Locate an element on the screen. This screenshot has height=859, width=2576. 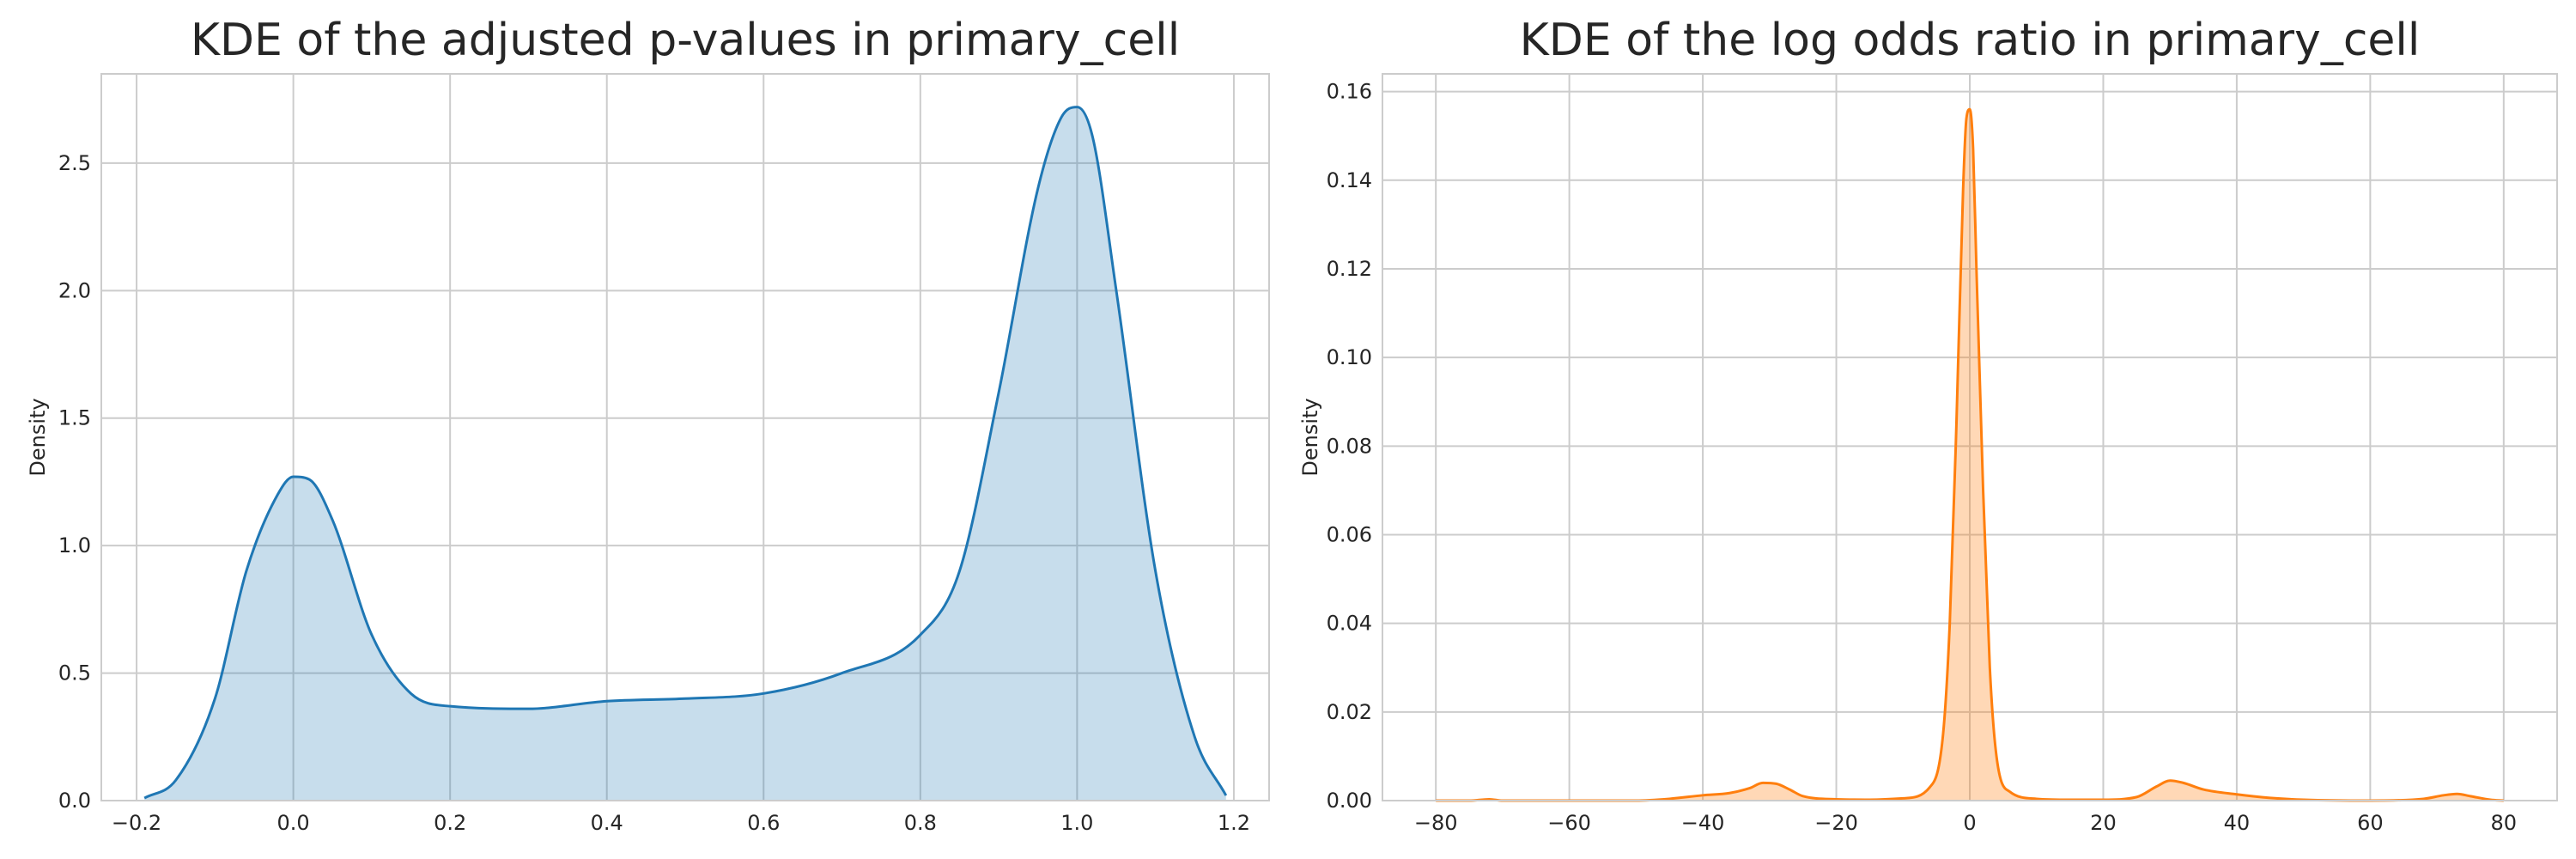
x-tick-label: 1.2 is located at coordinates (1234, 823).